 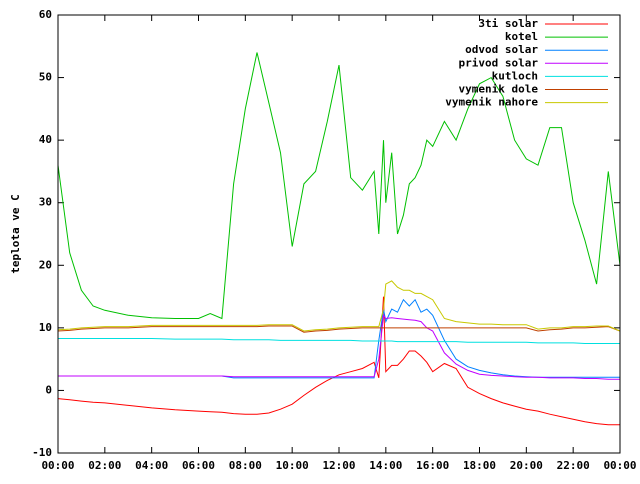 I want to click on legend-label: 3ti solar, so click(x=508, y=23).